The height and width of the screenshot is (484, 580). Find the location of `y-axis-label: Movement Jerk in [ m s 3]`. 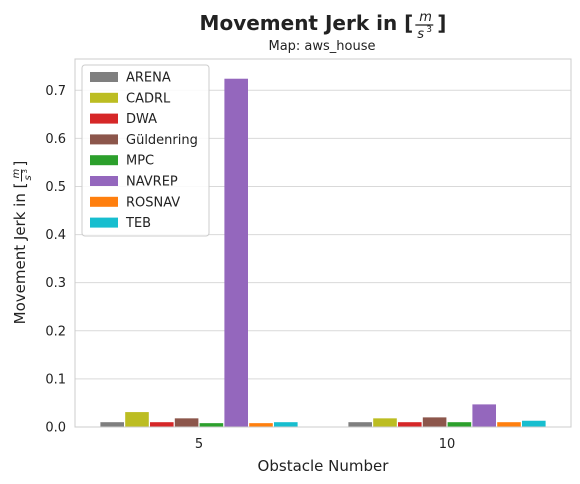

y-axis-label: Movement Jerk in [ m s 3] is located at coordinates (22, 243).